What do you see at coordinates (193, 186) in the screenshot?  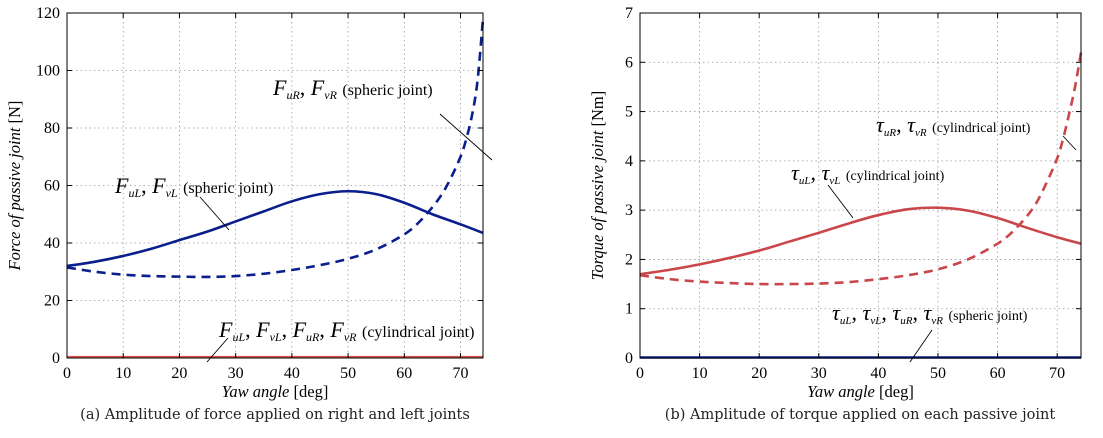 I see `annotation-label: FuL, FvL (spheric joint)` at bounding box center [193, 186].